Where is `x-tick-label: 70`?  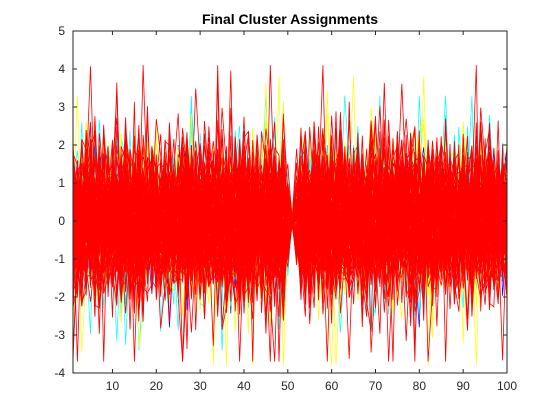
x-tick-label: 70 is located at coordinates (376, 386).